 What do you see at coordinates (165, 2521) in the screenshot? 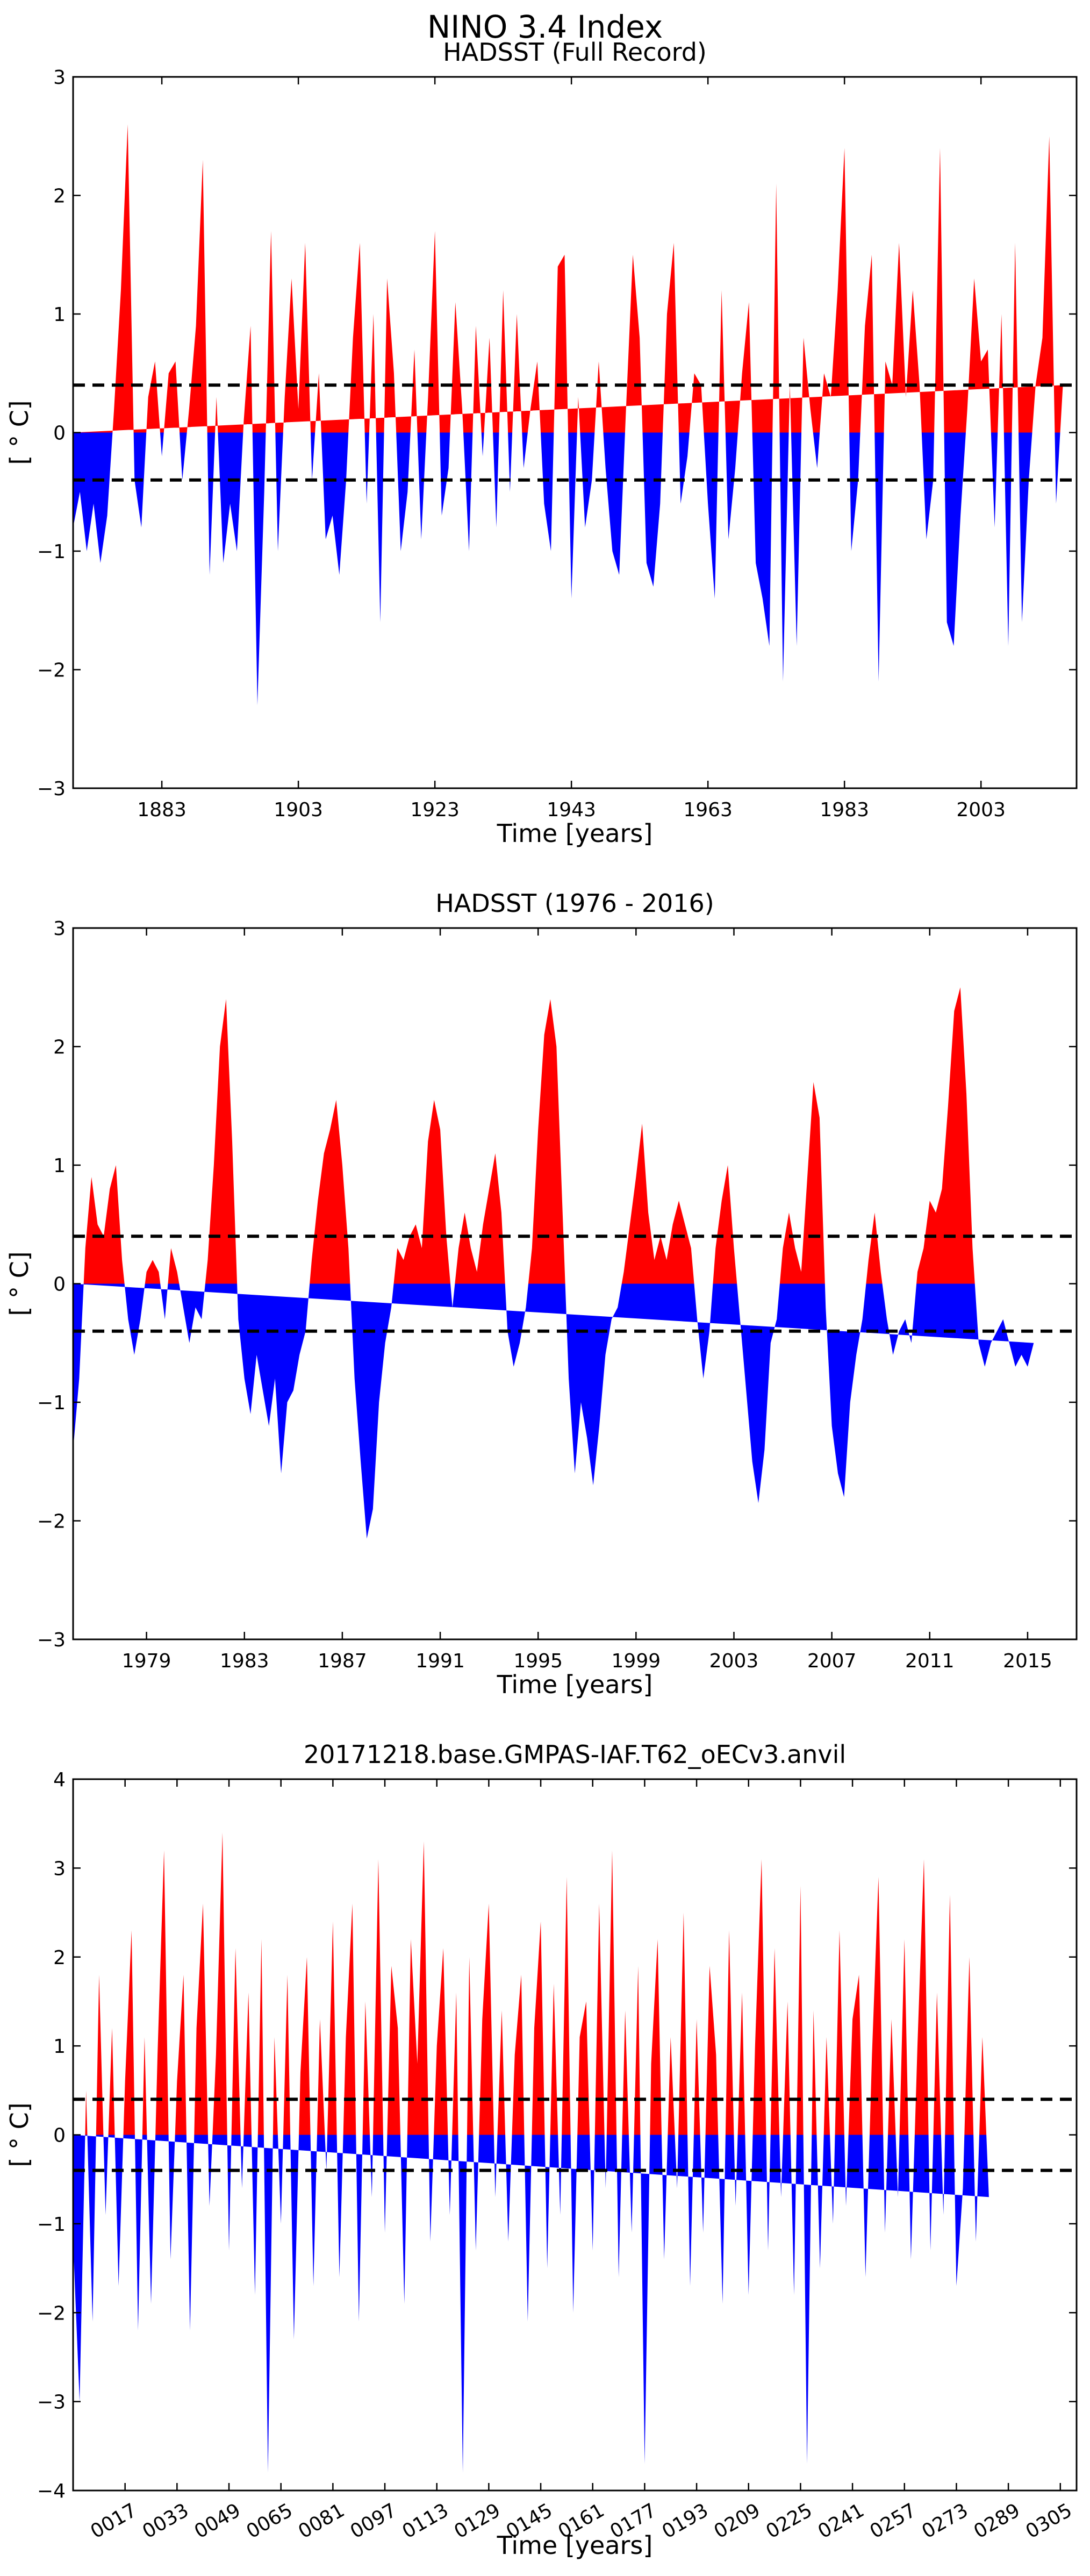
I see `xtick-label: 0033` at bounding box center [165, 2521].